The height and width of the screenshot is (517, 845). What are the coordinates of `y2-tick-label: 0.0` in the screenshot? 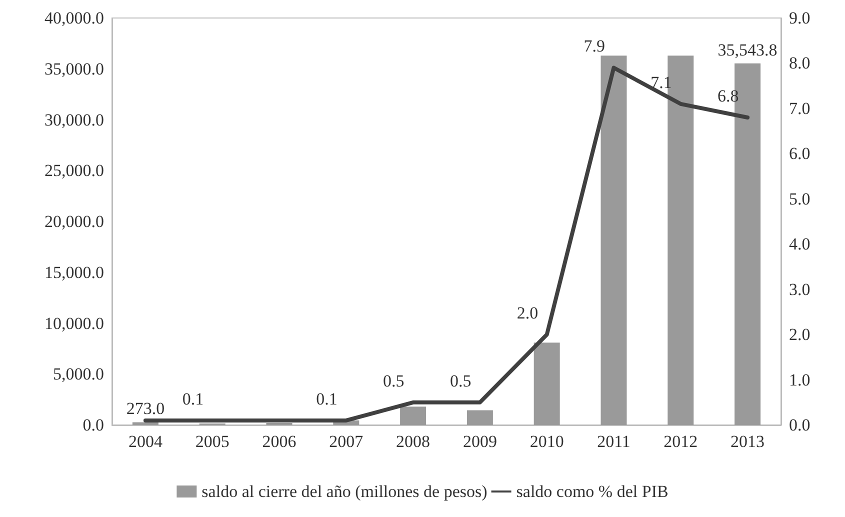 It's located at (799, 425).